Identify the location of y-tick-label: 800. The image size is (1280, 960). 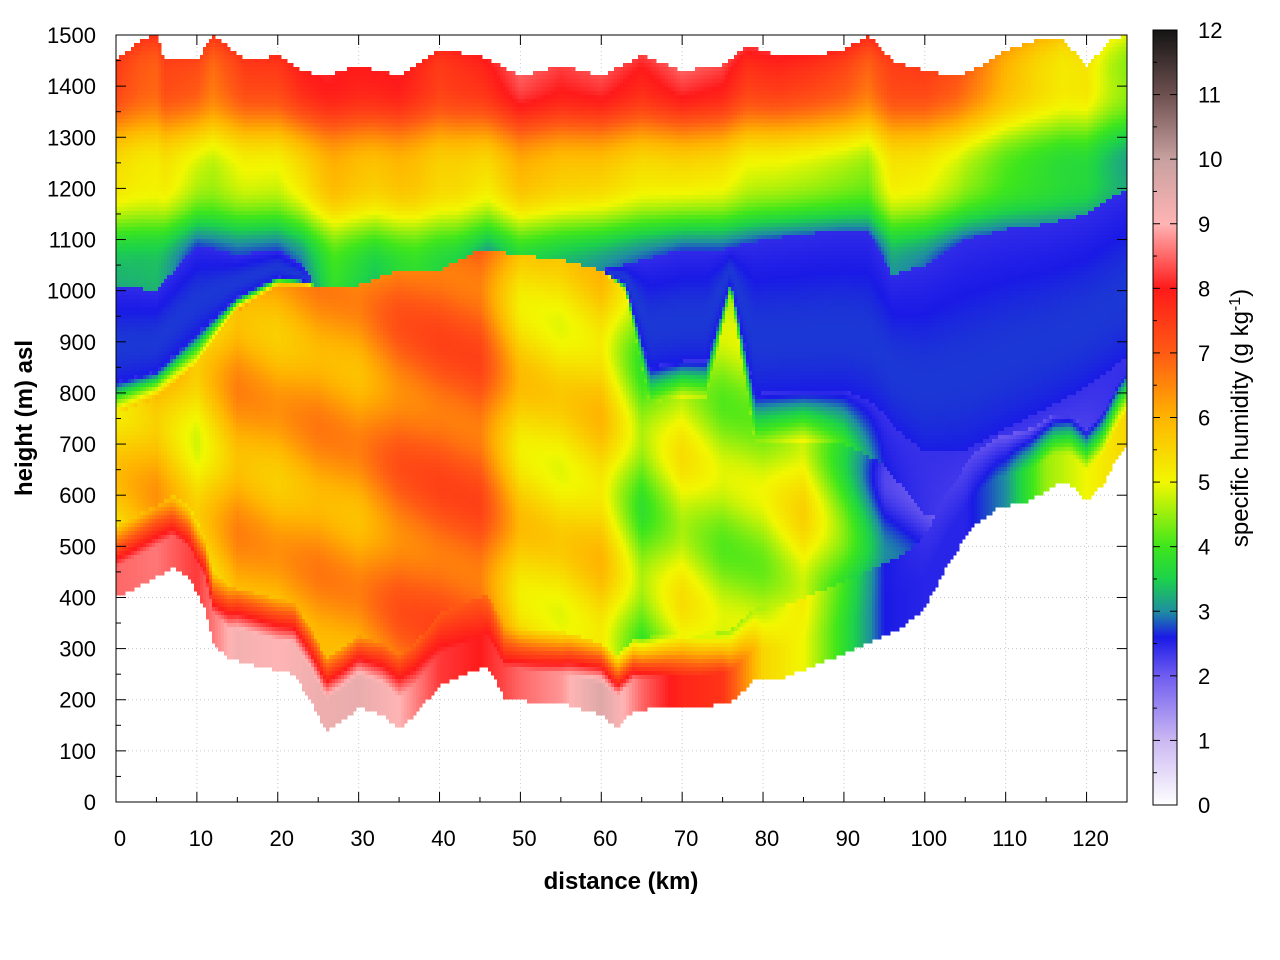
(77, 393).